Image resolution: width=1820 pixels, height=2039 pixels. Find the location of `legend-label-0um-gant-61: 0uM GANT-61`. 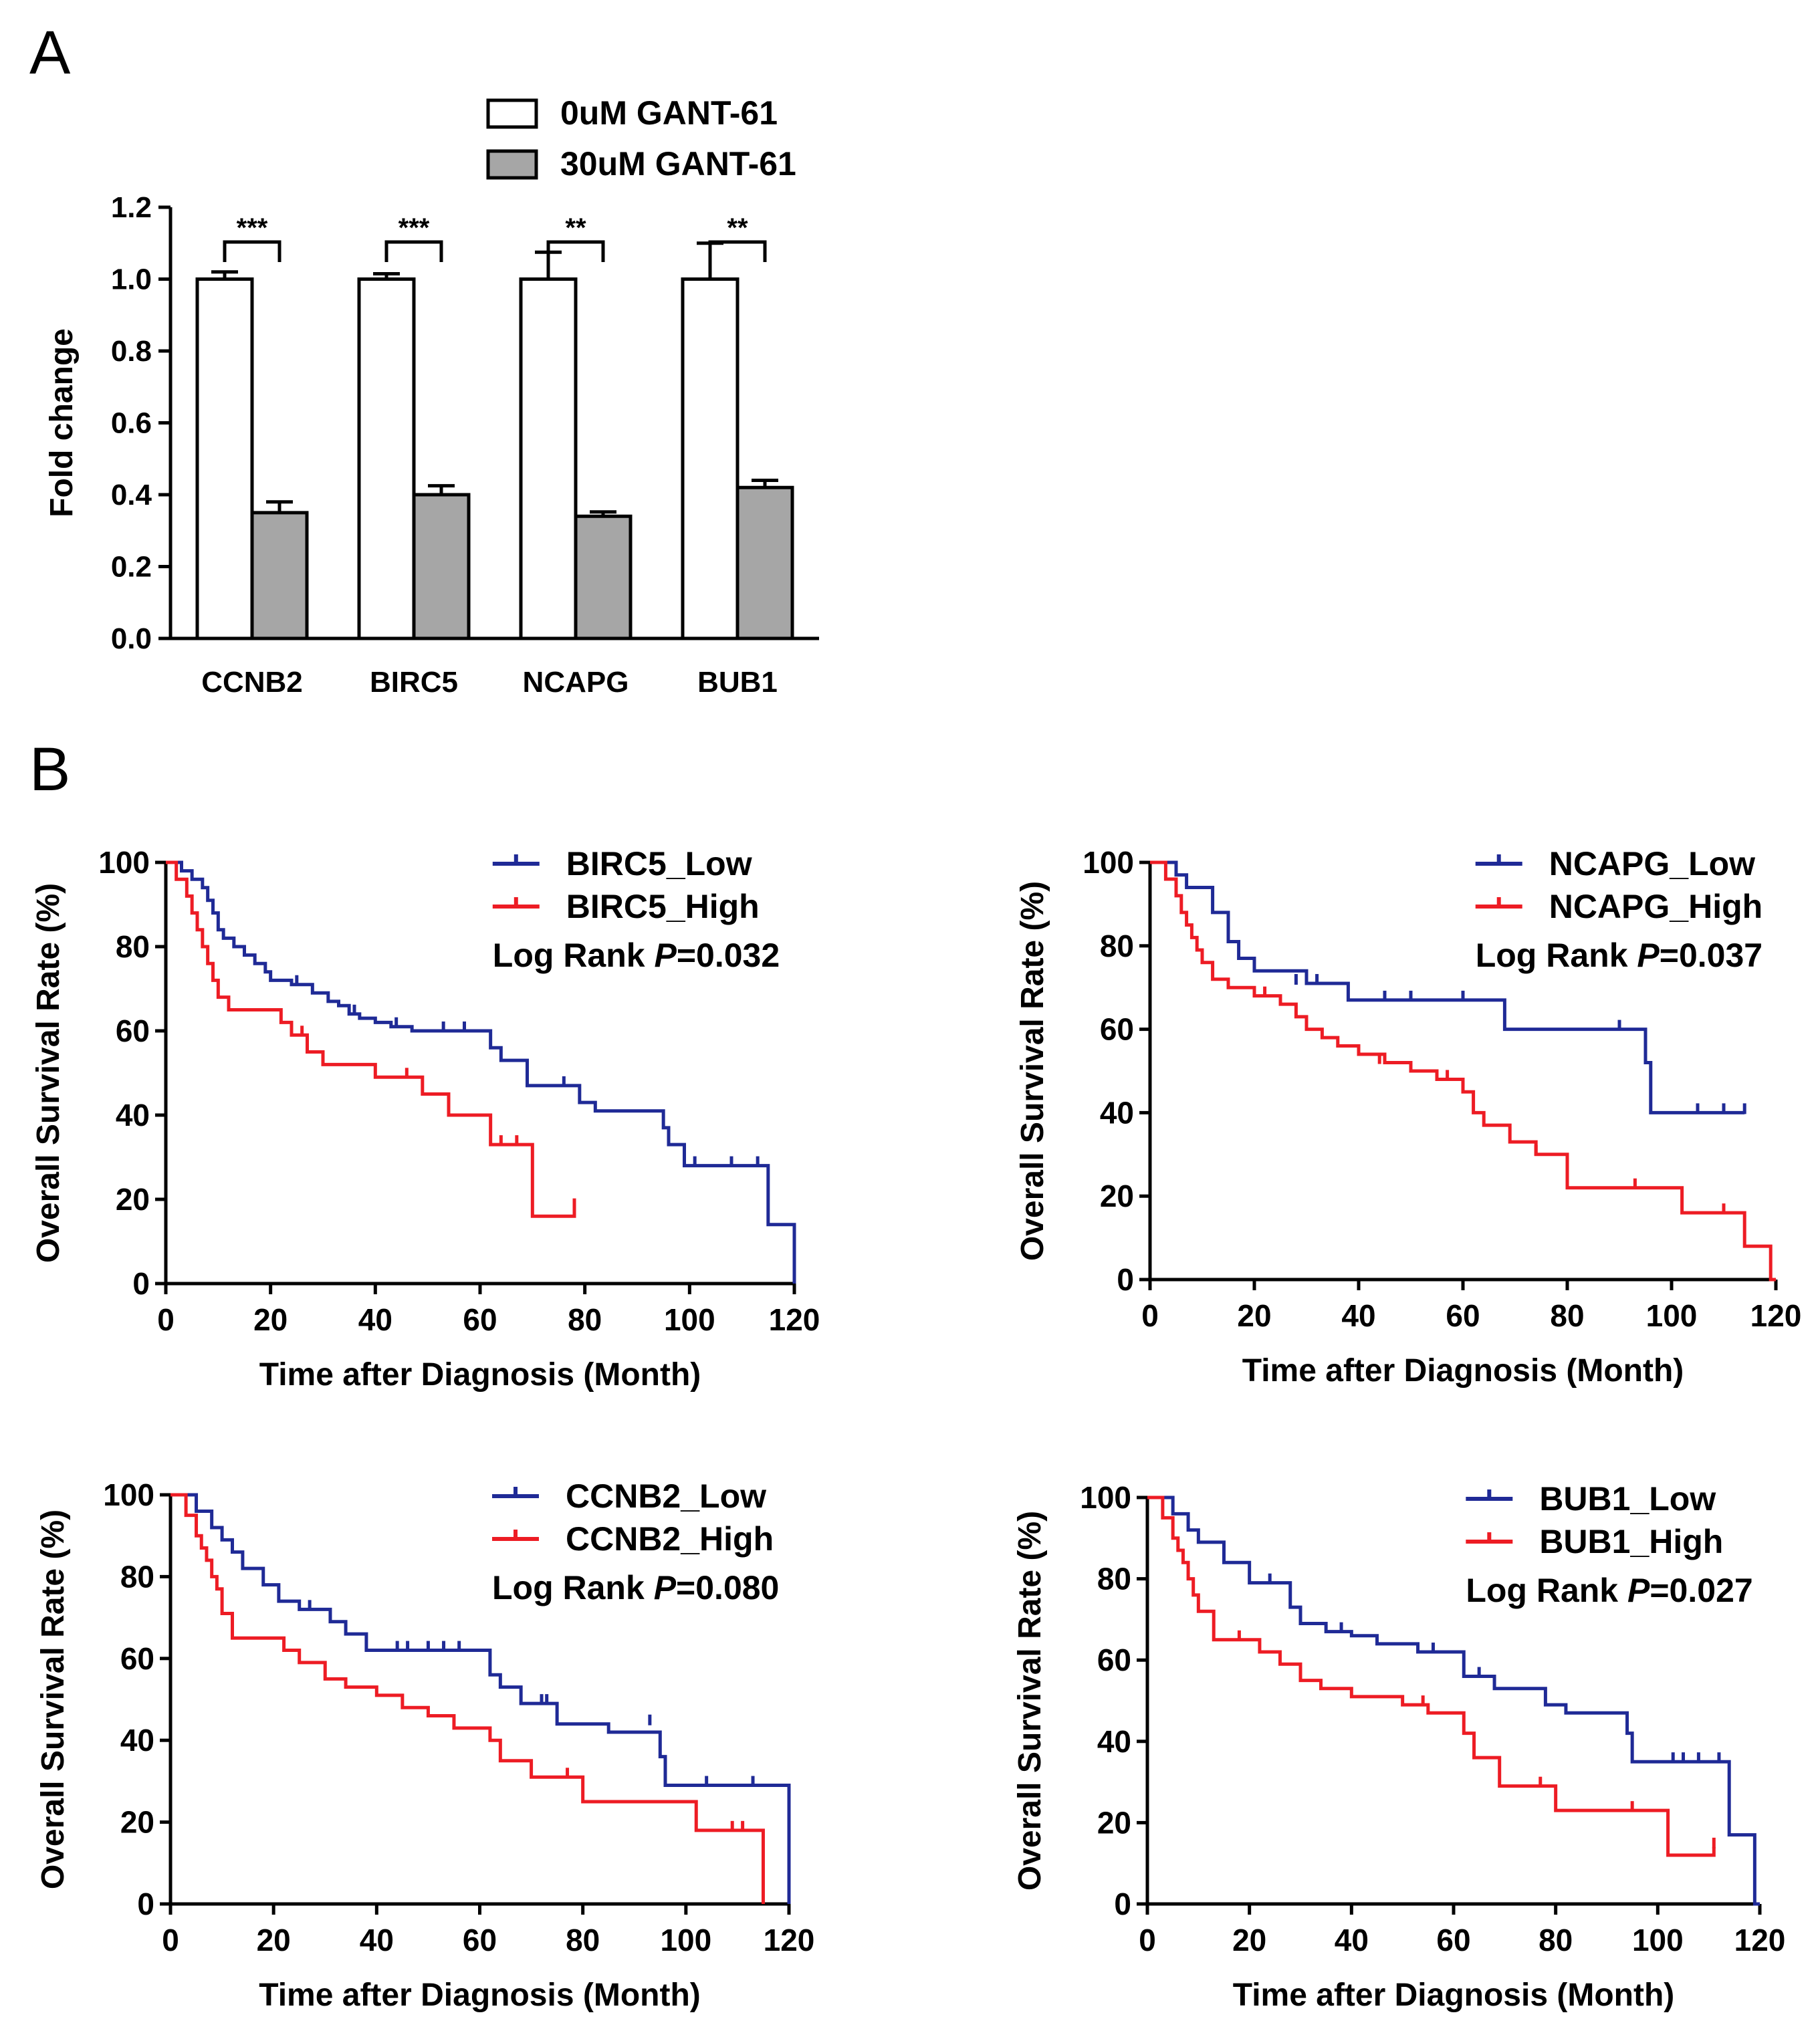

legend-label-0um-gant-61: 0uM GANT-61 is located at coordinates (669, 113).